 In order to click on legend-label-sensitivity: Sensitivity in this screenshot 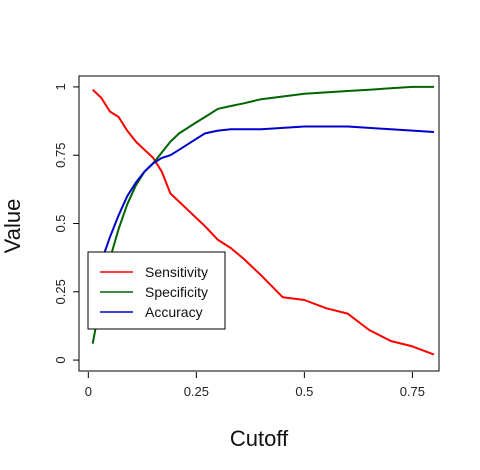, I will do `click(176, 272)`.